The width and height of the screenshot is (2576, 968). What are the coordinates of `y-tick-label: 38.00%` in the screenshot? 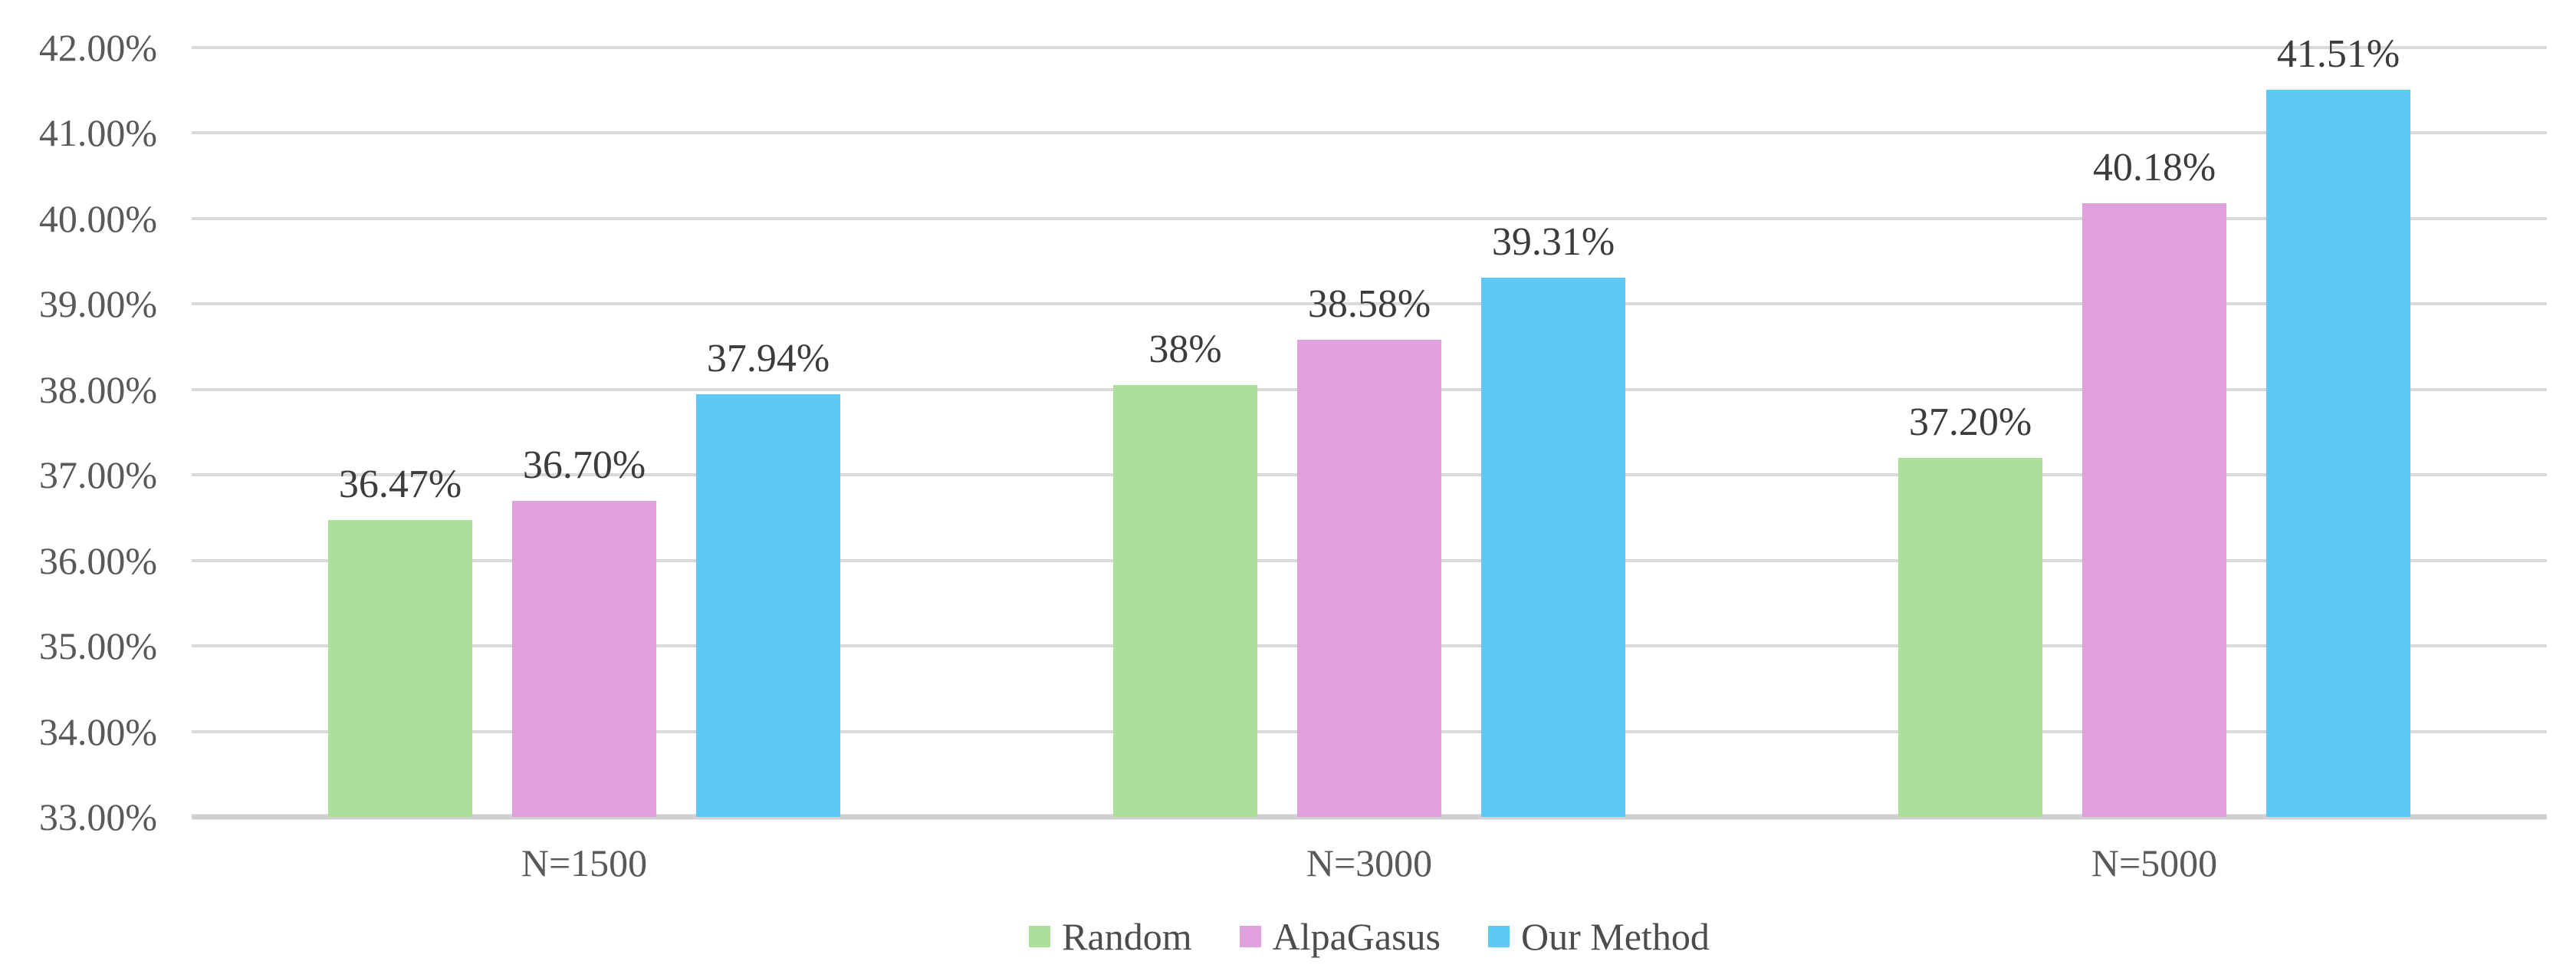 It's located at (98, 389).